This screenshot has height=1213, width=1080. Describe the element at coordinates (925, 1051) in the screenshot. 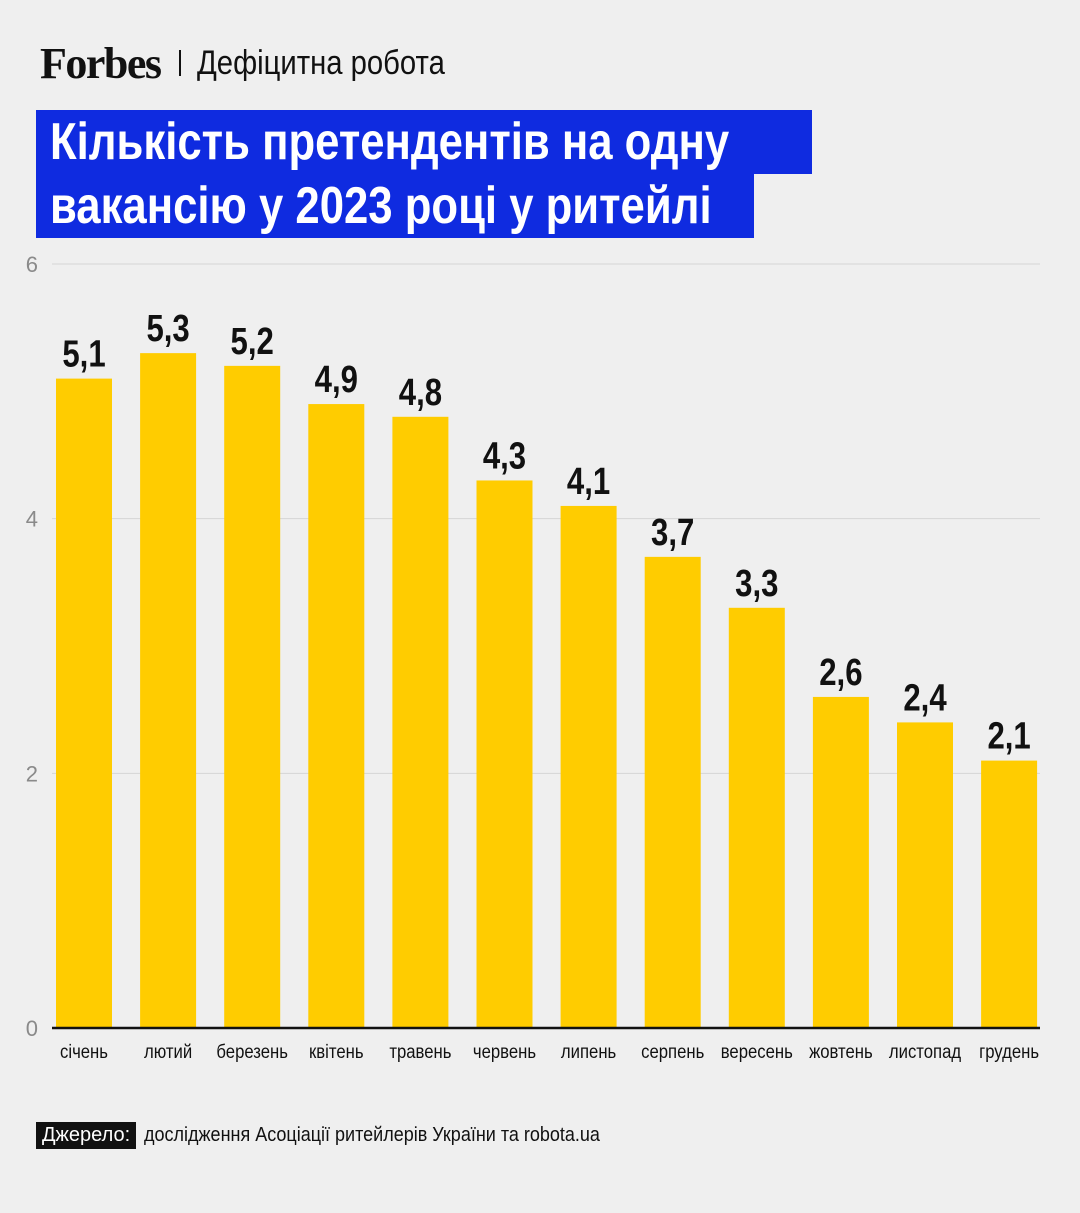

I see `x-tick-label: листопад` at that location.